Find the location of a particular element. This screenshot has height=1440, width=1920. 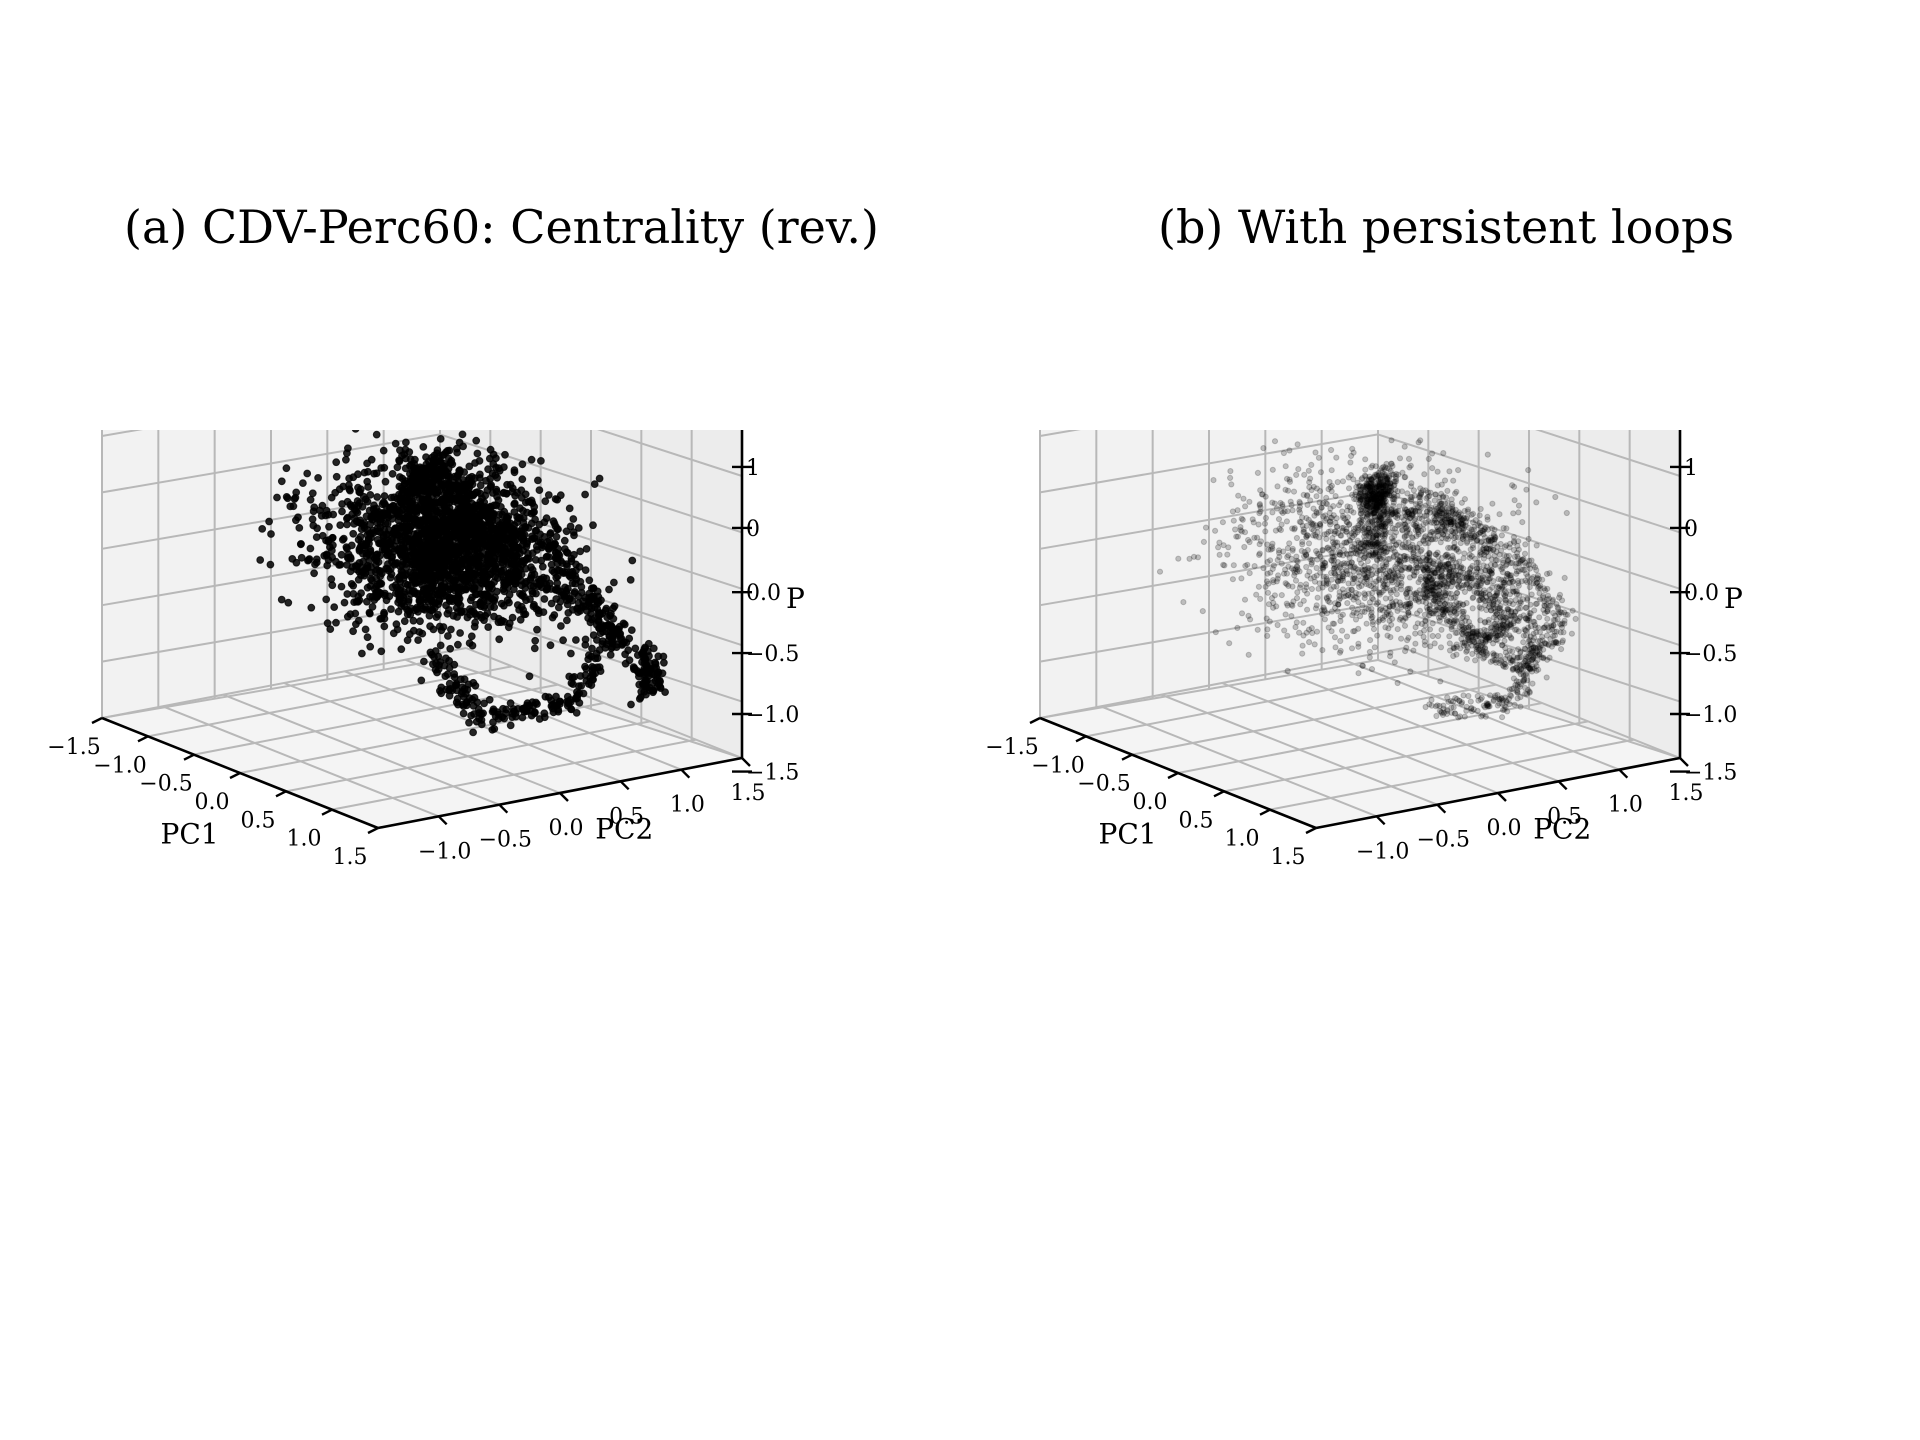

panel-a-z-tick-label: −0.5 is located at coordinates (772, 654).